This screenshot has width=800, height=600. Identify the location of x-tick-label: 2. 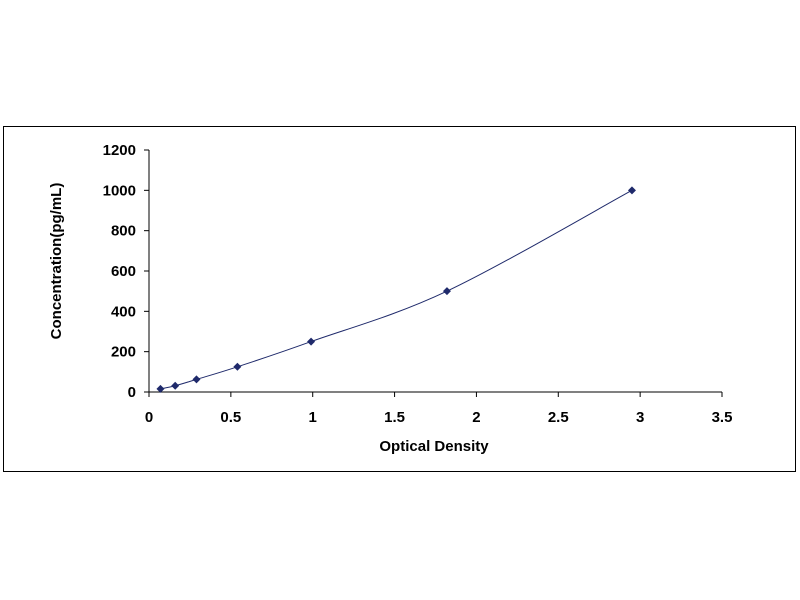
(476, 417).